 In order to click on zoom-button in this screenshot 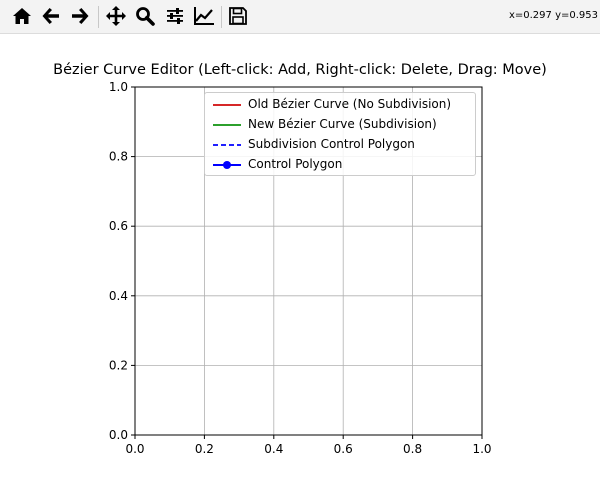, I will do `click(145, 16)`.